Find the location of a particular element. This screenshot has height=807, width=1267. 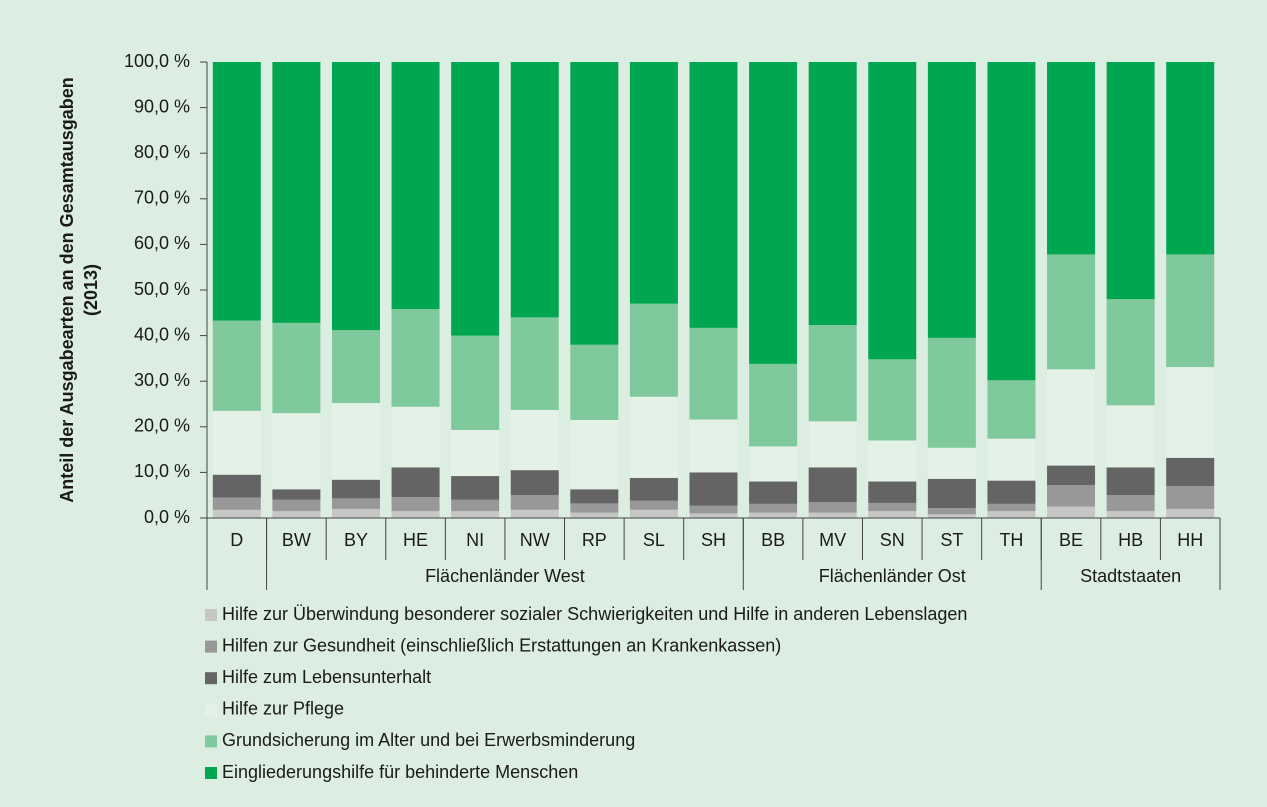

x-tick-label: BE is located at coordinates (1071, 540).